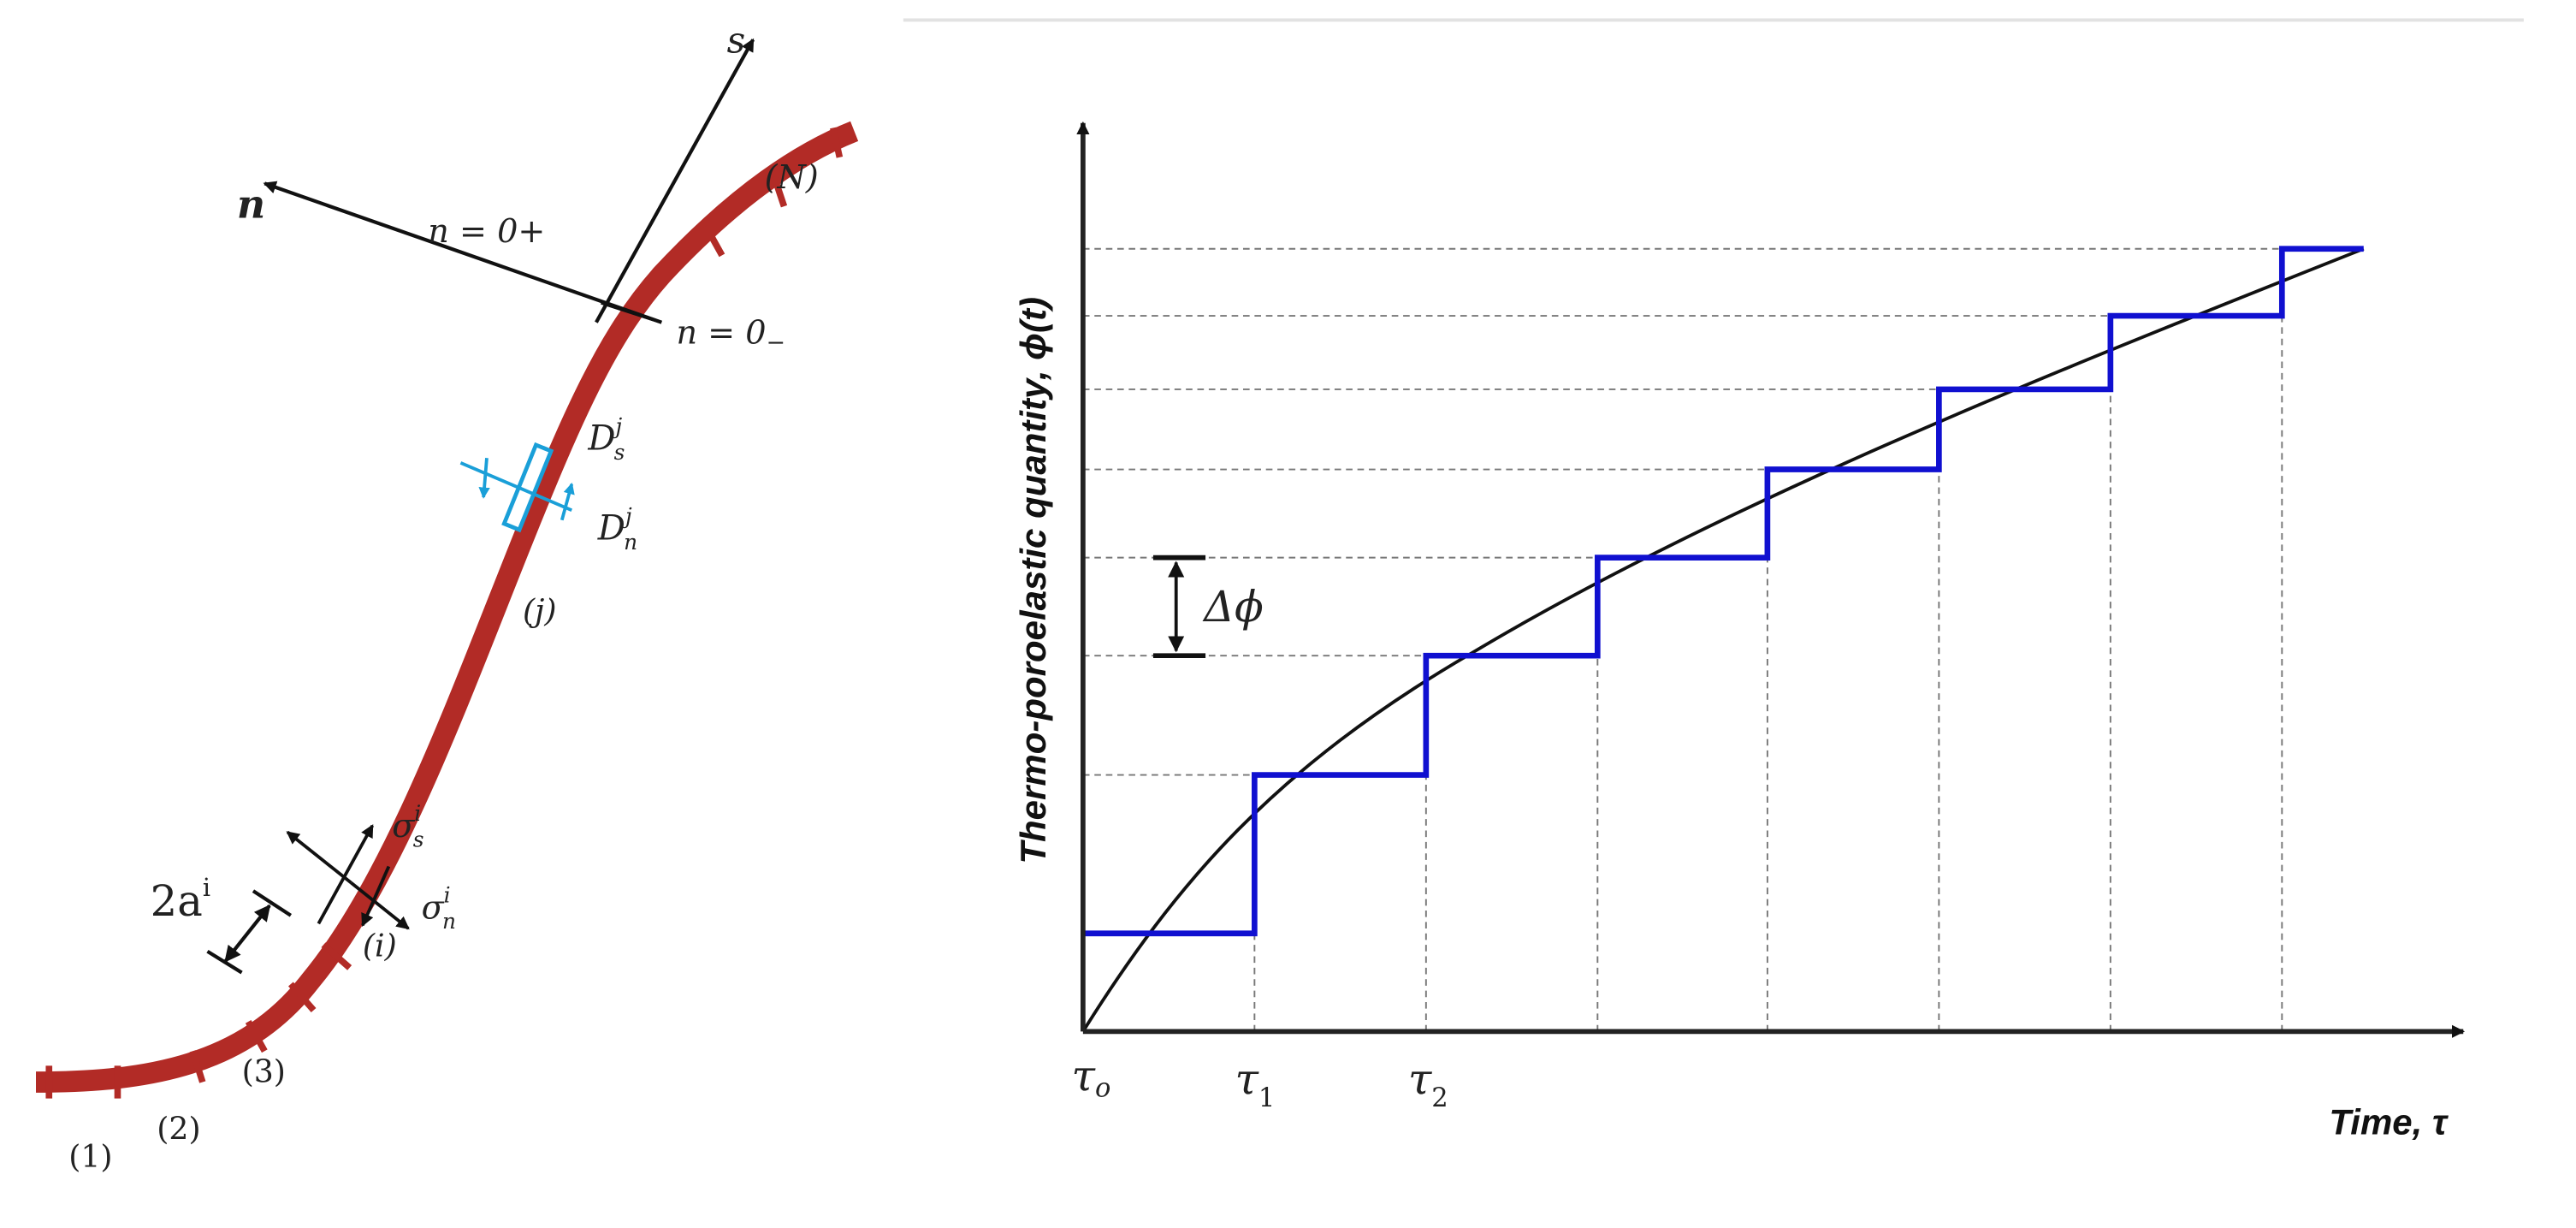 This screenshot has height=1228, width=2576. What do you see at coordinates (180, 899) in the screenshot?
I see `half-length-label: 2ai` at bounding box center [180, 899].